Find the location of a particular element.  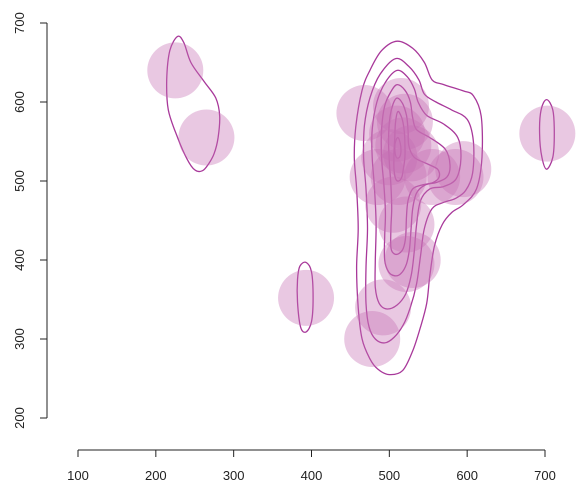

y-tick-label: 500 is located at coordinates (19, 181).